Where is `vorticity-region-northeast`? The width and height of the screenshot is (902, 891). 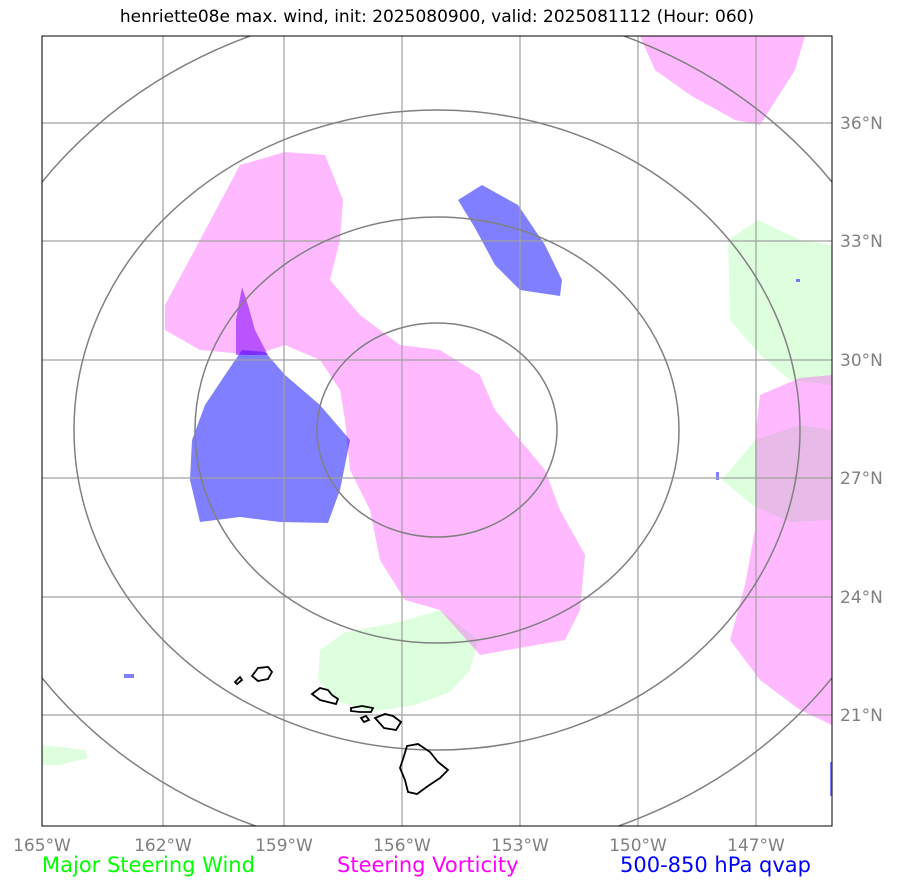 vorticity-region-northeast is located at coordinates (722, 80).